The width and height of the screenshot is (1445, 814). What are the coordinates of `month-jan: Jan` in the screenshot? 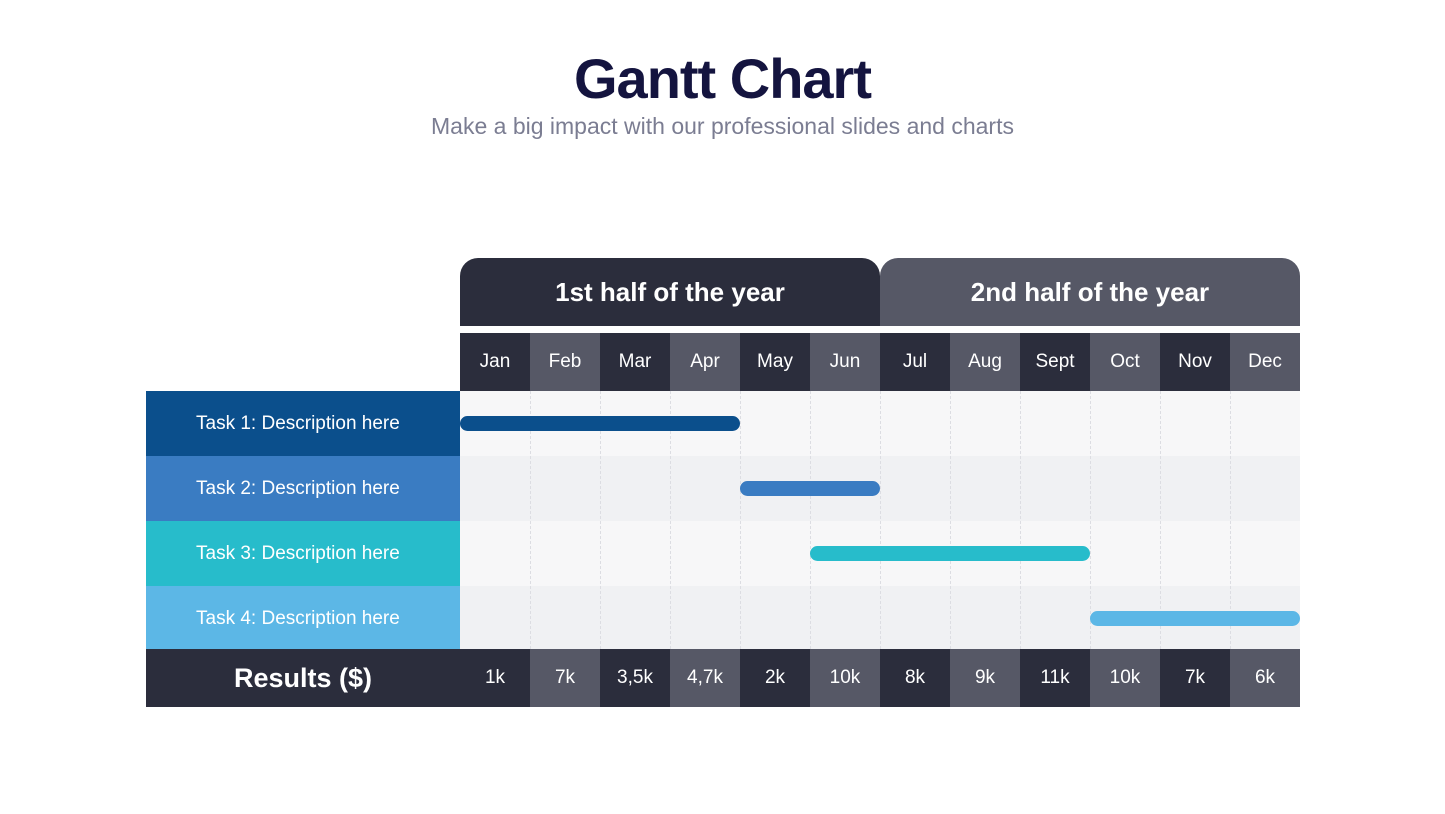 It's located at (495, 362).